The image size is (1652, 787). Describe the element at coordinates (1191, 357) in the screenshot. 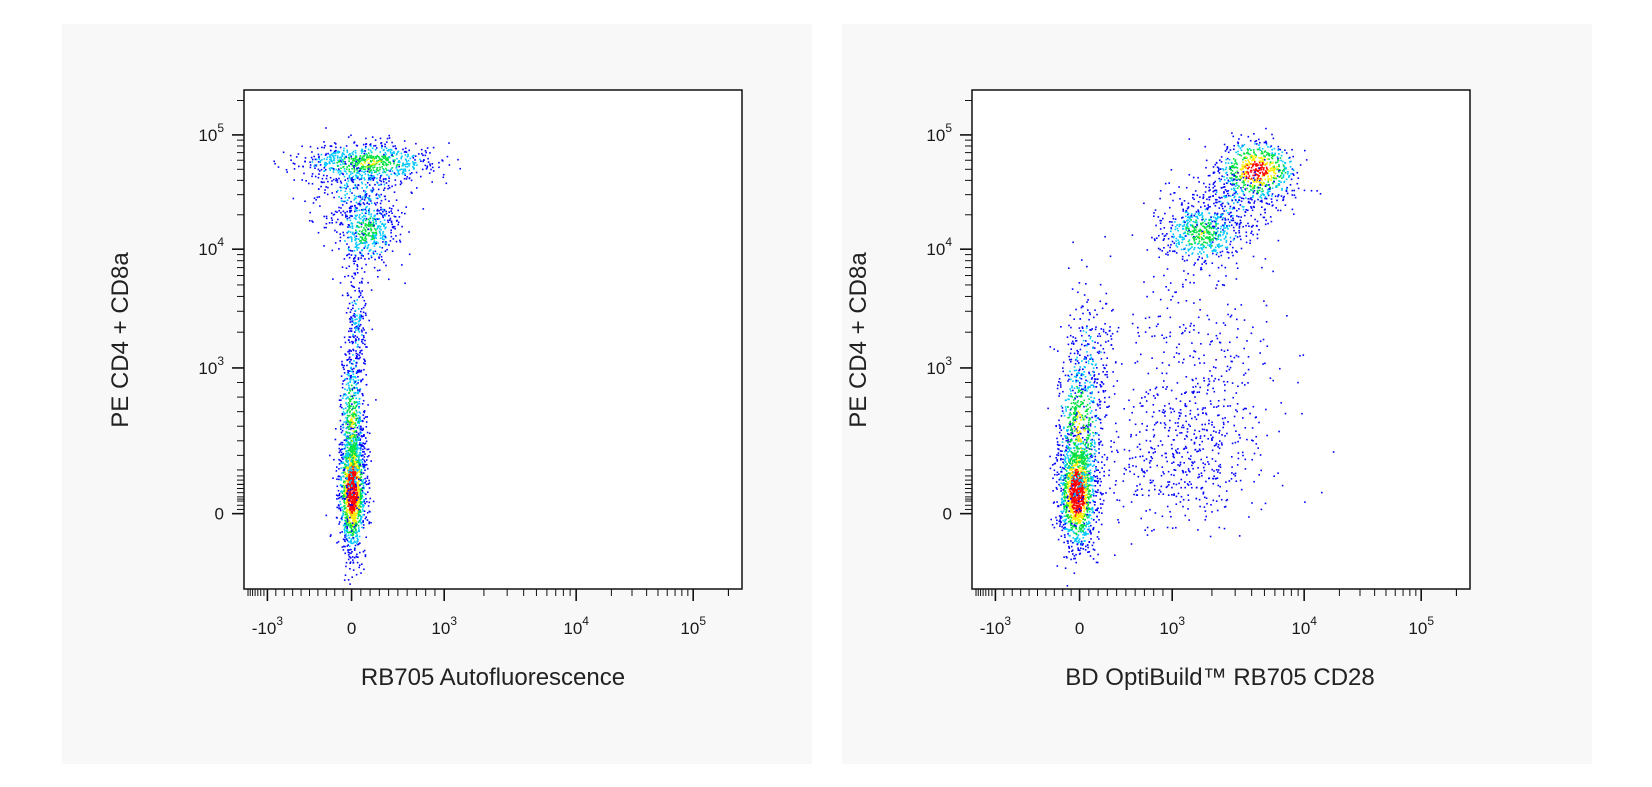

I see `data-points` at that location.